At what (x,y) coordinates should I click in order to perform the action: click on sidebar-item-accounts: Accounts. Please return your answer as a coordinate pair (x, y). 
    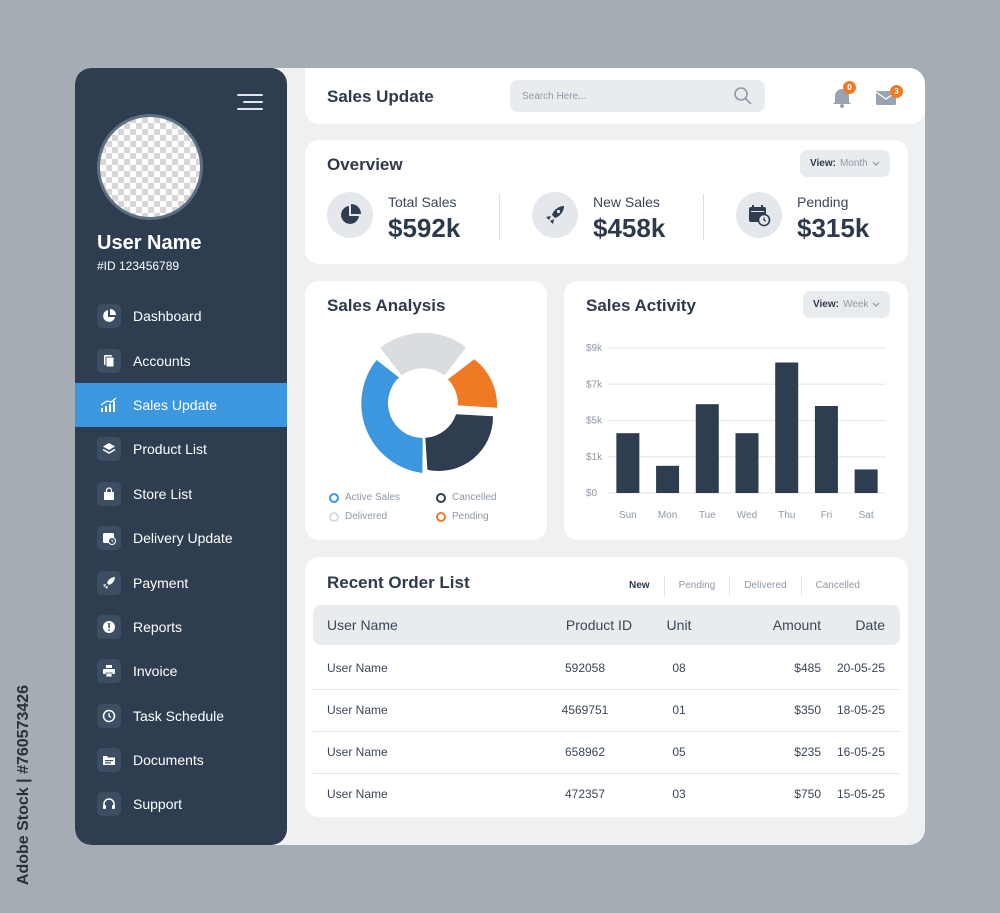
    Looking at the image, I should click on (181, 360).